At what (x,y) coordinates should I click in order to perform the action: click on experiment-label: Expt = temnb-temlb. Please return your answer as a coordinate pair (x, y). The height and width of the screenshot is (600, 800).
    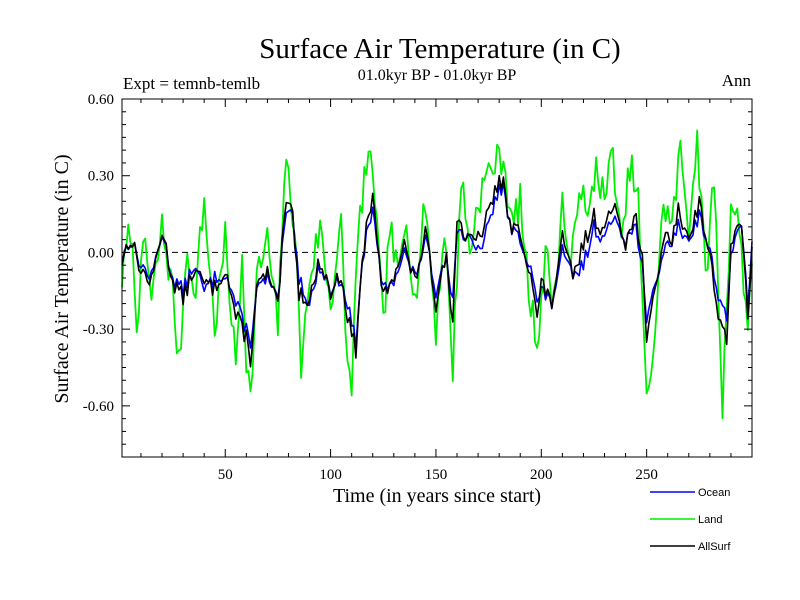
    Looking at the image, I should click on (191, 83).